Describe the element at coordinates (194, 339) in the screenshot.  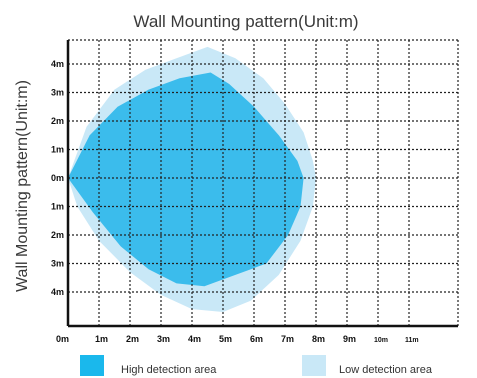
I see `x-tick-label: 4m` at that location.